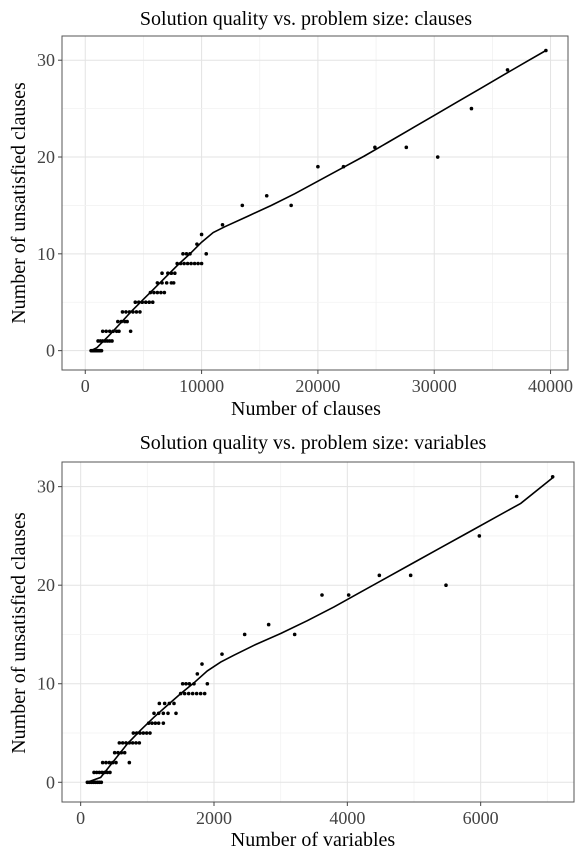 Image resolution: width=576 pixels, height=852 pixels. I want to click on y-axis-label: Number of unsatisfied clauses, so click(19, 633).